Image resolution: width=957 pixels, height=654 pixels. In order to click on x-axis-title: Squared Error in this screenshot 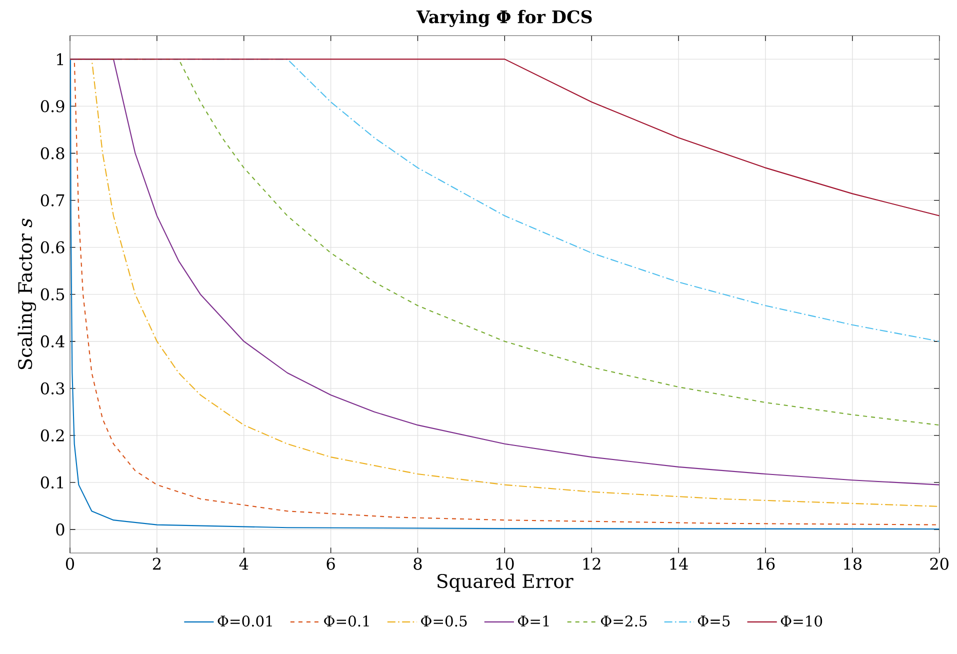, I will do `click(506, 583)`.